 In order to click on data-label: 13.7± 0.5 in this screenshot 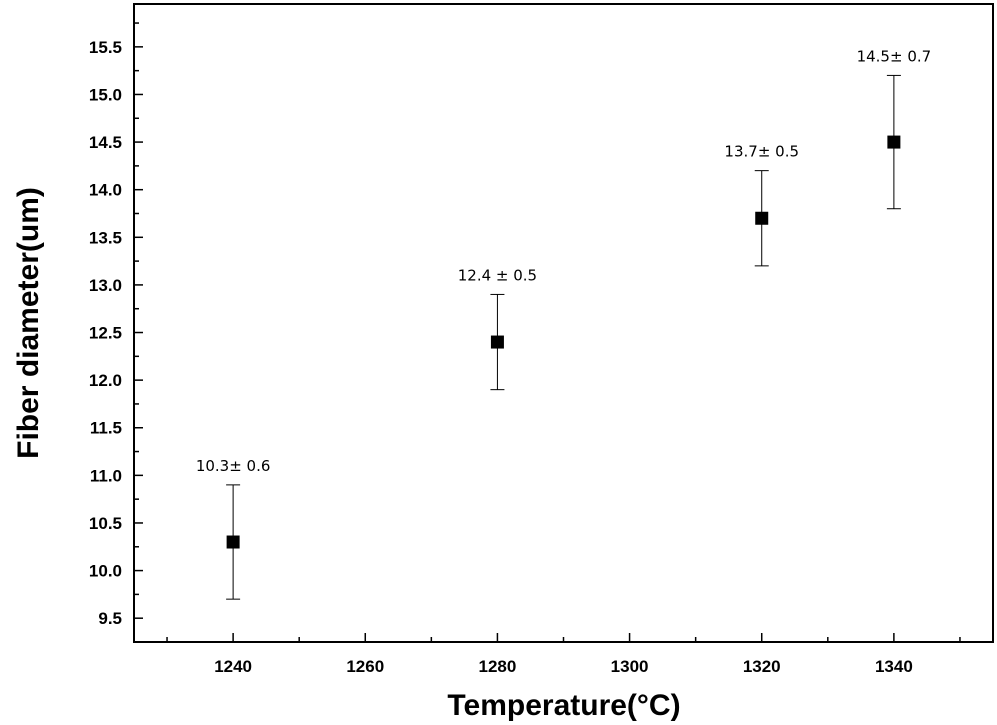, I will do `click(761, 152)`.